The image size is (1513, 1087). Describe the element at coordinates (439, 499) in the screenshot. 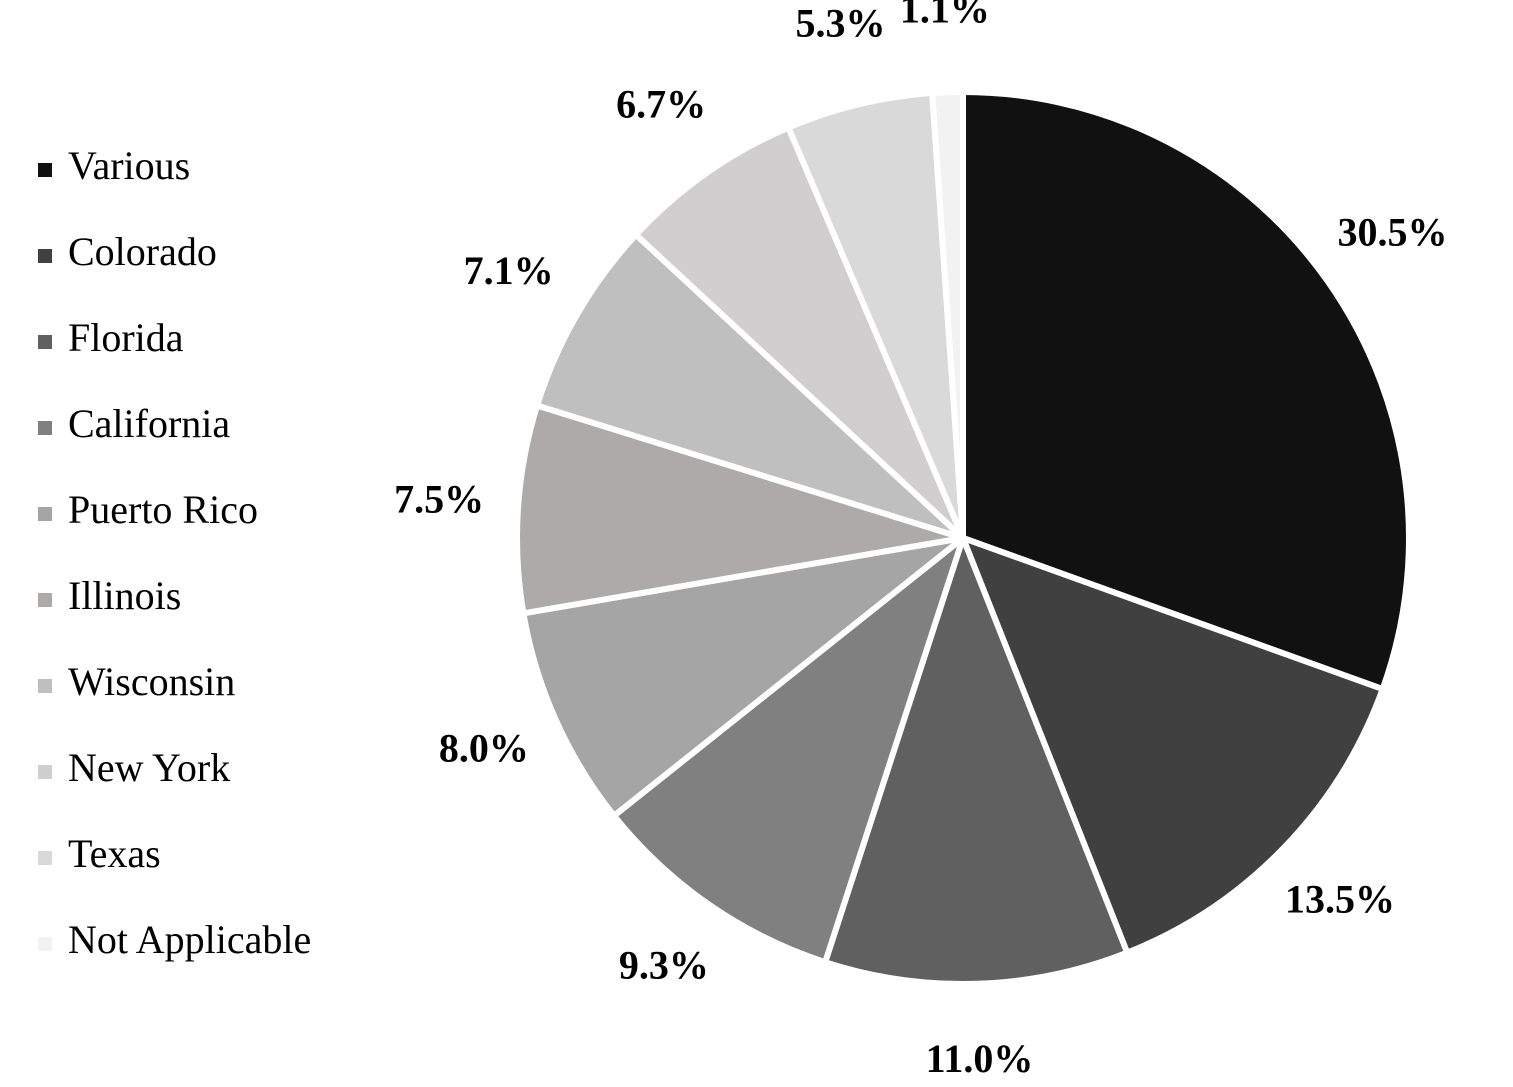

I see `value-label: 7.5%` at that location.